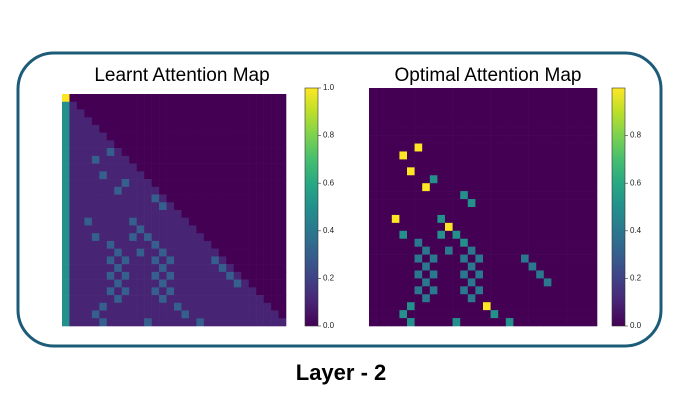 Image resolution: width=682 pixels, height=405 pixels. Describe the element at coordinates (329, 325) in the screenshot. I see `colorbar-tick-label: 0.0` at that location.